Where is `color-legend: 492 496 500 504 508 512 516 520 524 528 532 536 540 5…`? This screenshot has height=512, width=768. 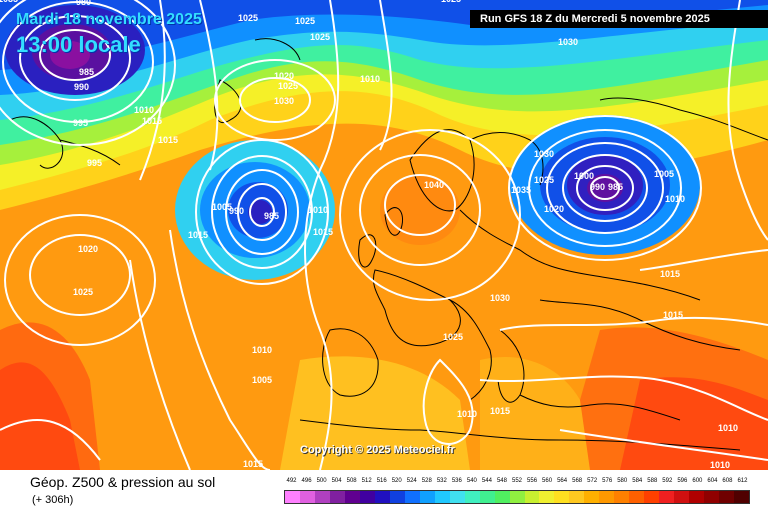
color-legend: 492 496 500 504 508 512 516 520 524 528 532 536 540 5… is located at coordinates (517, 492).